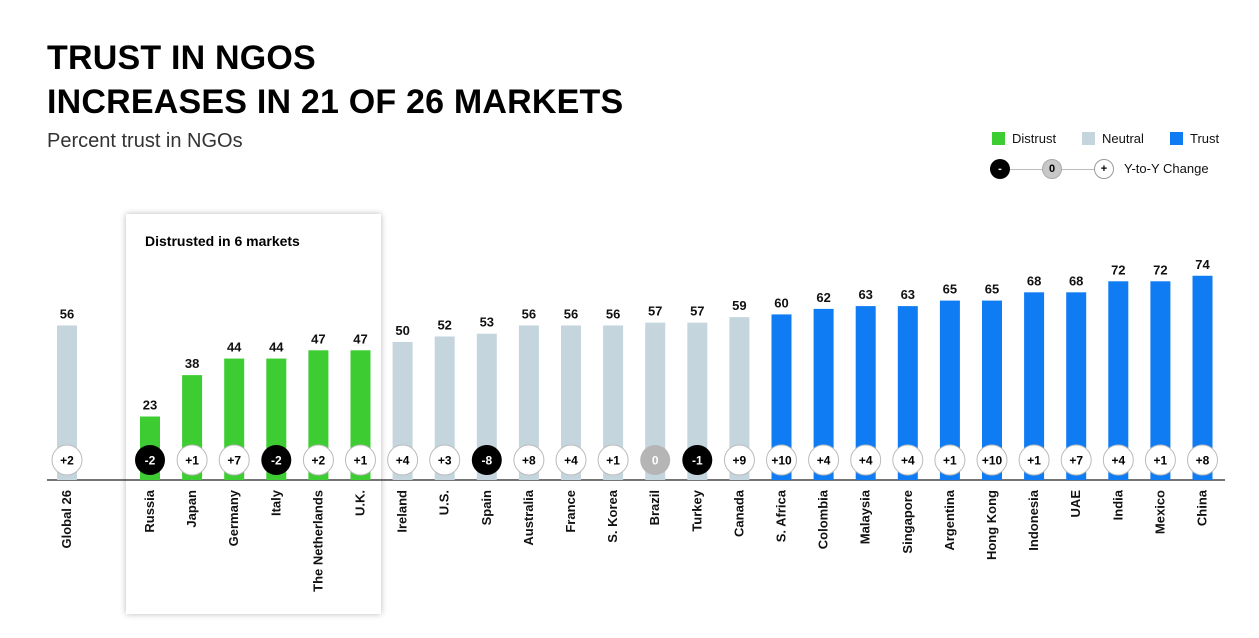  What do you see at coordinates (486, 507) in the screenshot?
I see `category-label: Spain` at bounding box center [486, 507].